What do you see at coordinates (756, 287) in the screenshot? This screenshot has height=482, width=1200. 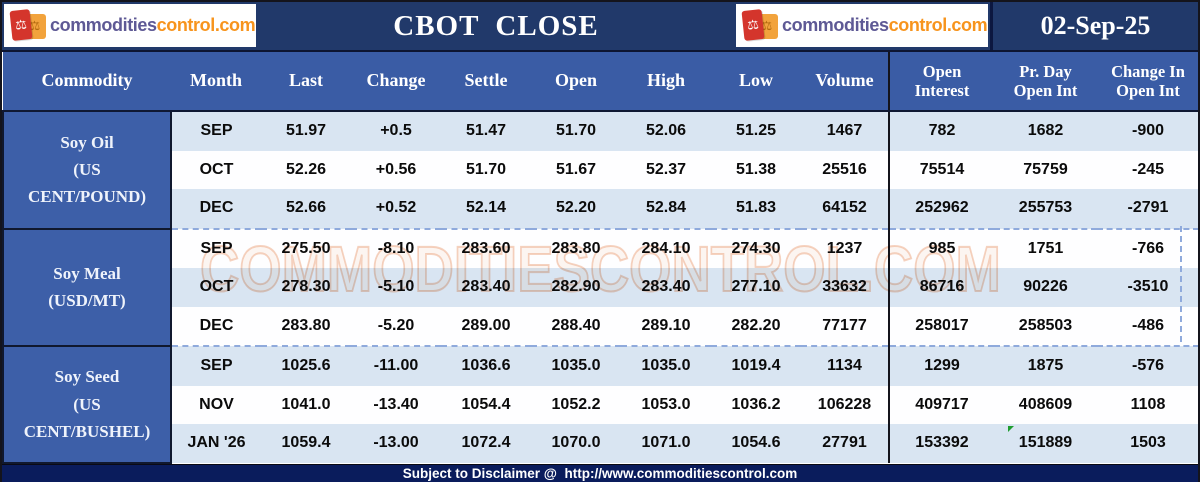 I see `value-cell: 277.10` at bounding box center [756, 287].